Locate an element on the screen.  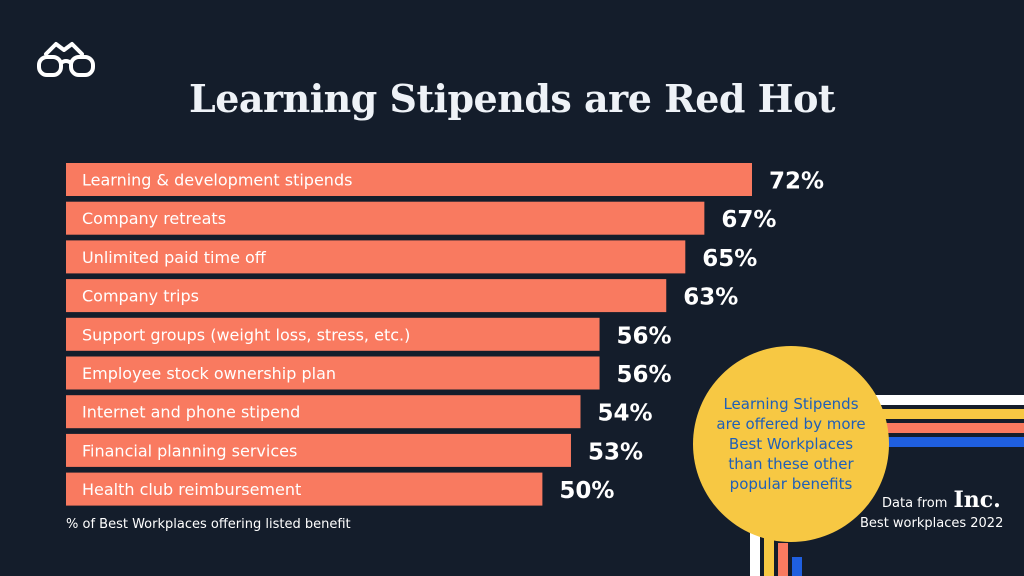
bar-group: Company retreats 67% is located at coordinates (421, 218).